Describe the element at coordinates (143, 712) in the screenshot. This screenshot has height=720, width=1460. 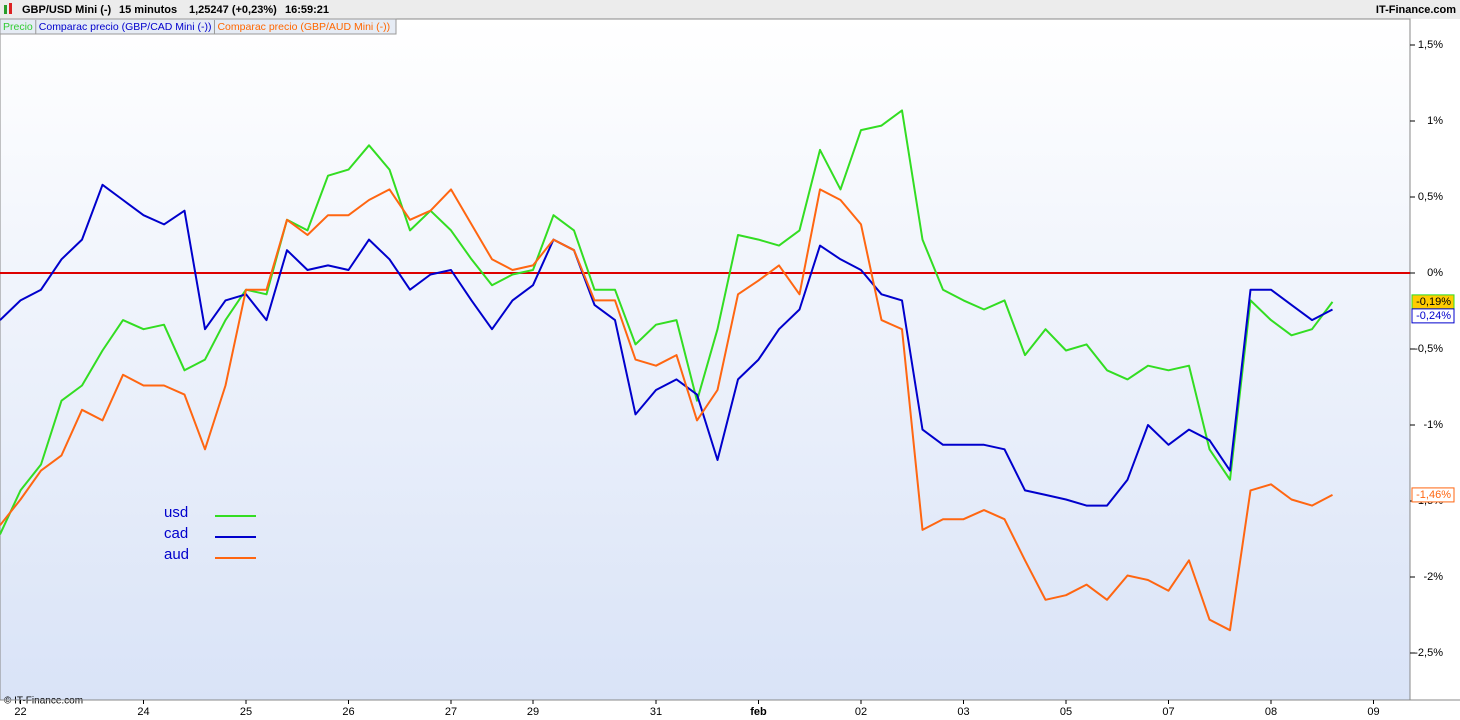
I see `x-tick-label: 24` at that location.